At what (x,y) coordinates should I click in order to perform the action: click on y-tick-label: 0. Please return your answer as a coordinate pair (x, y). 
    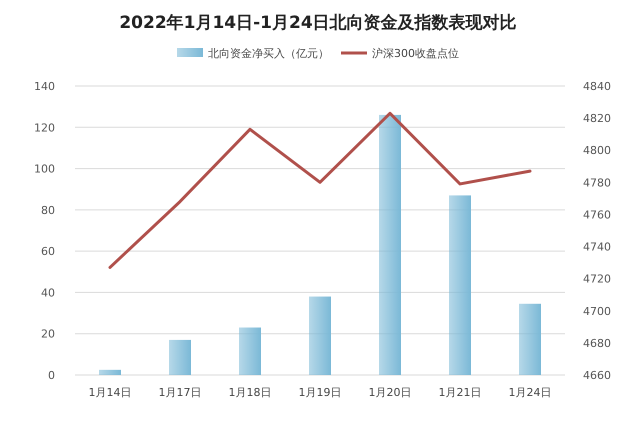
    Looking at the image, I should click on (51, 375).